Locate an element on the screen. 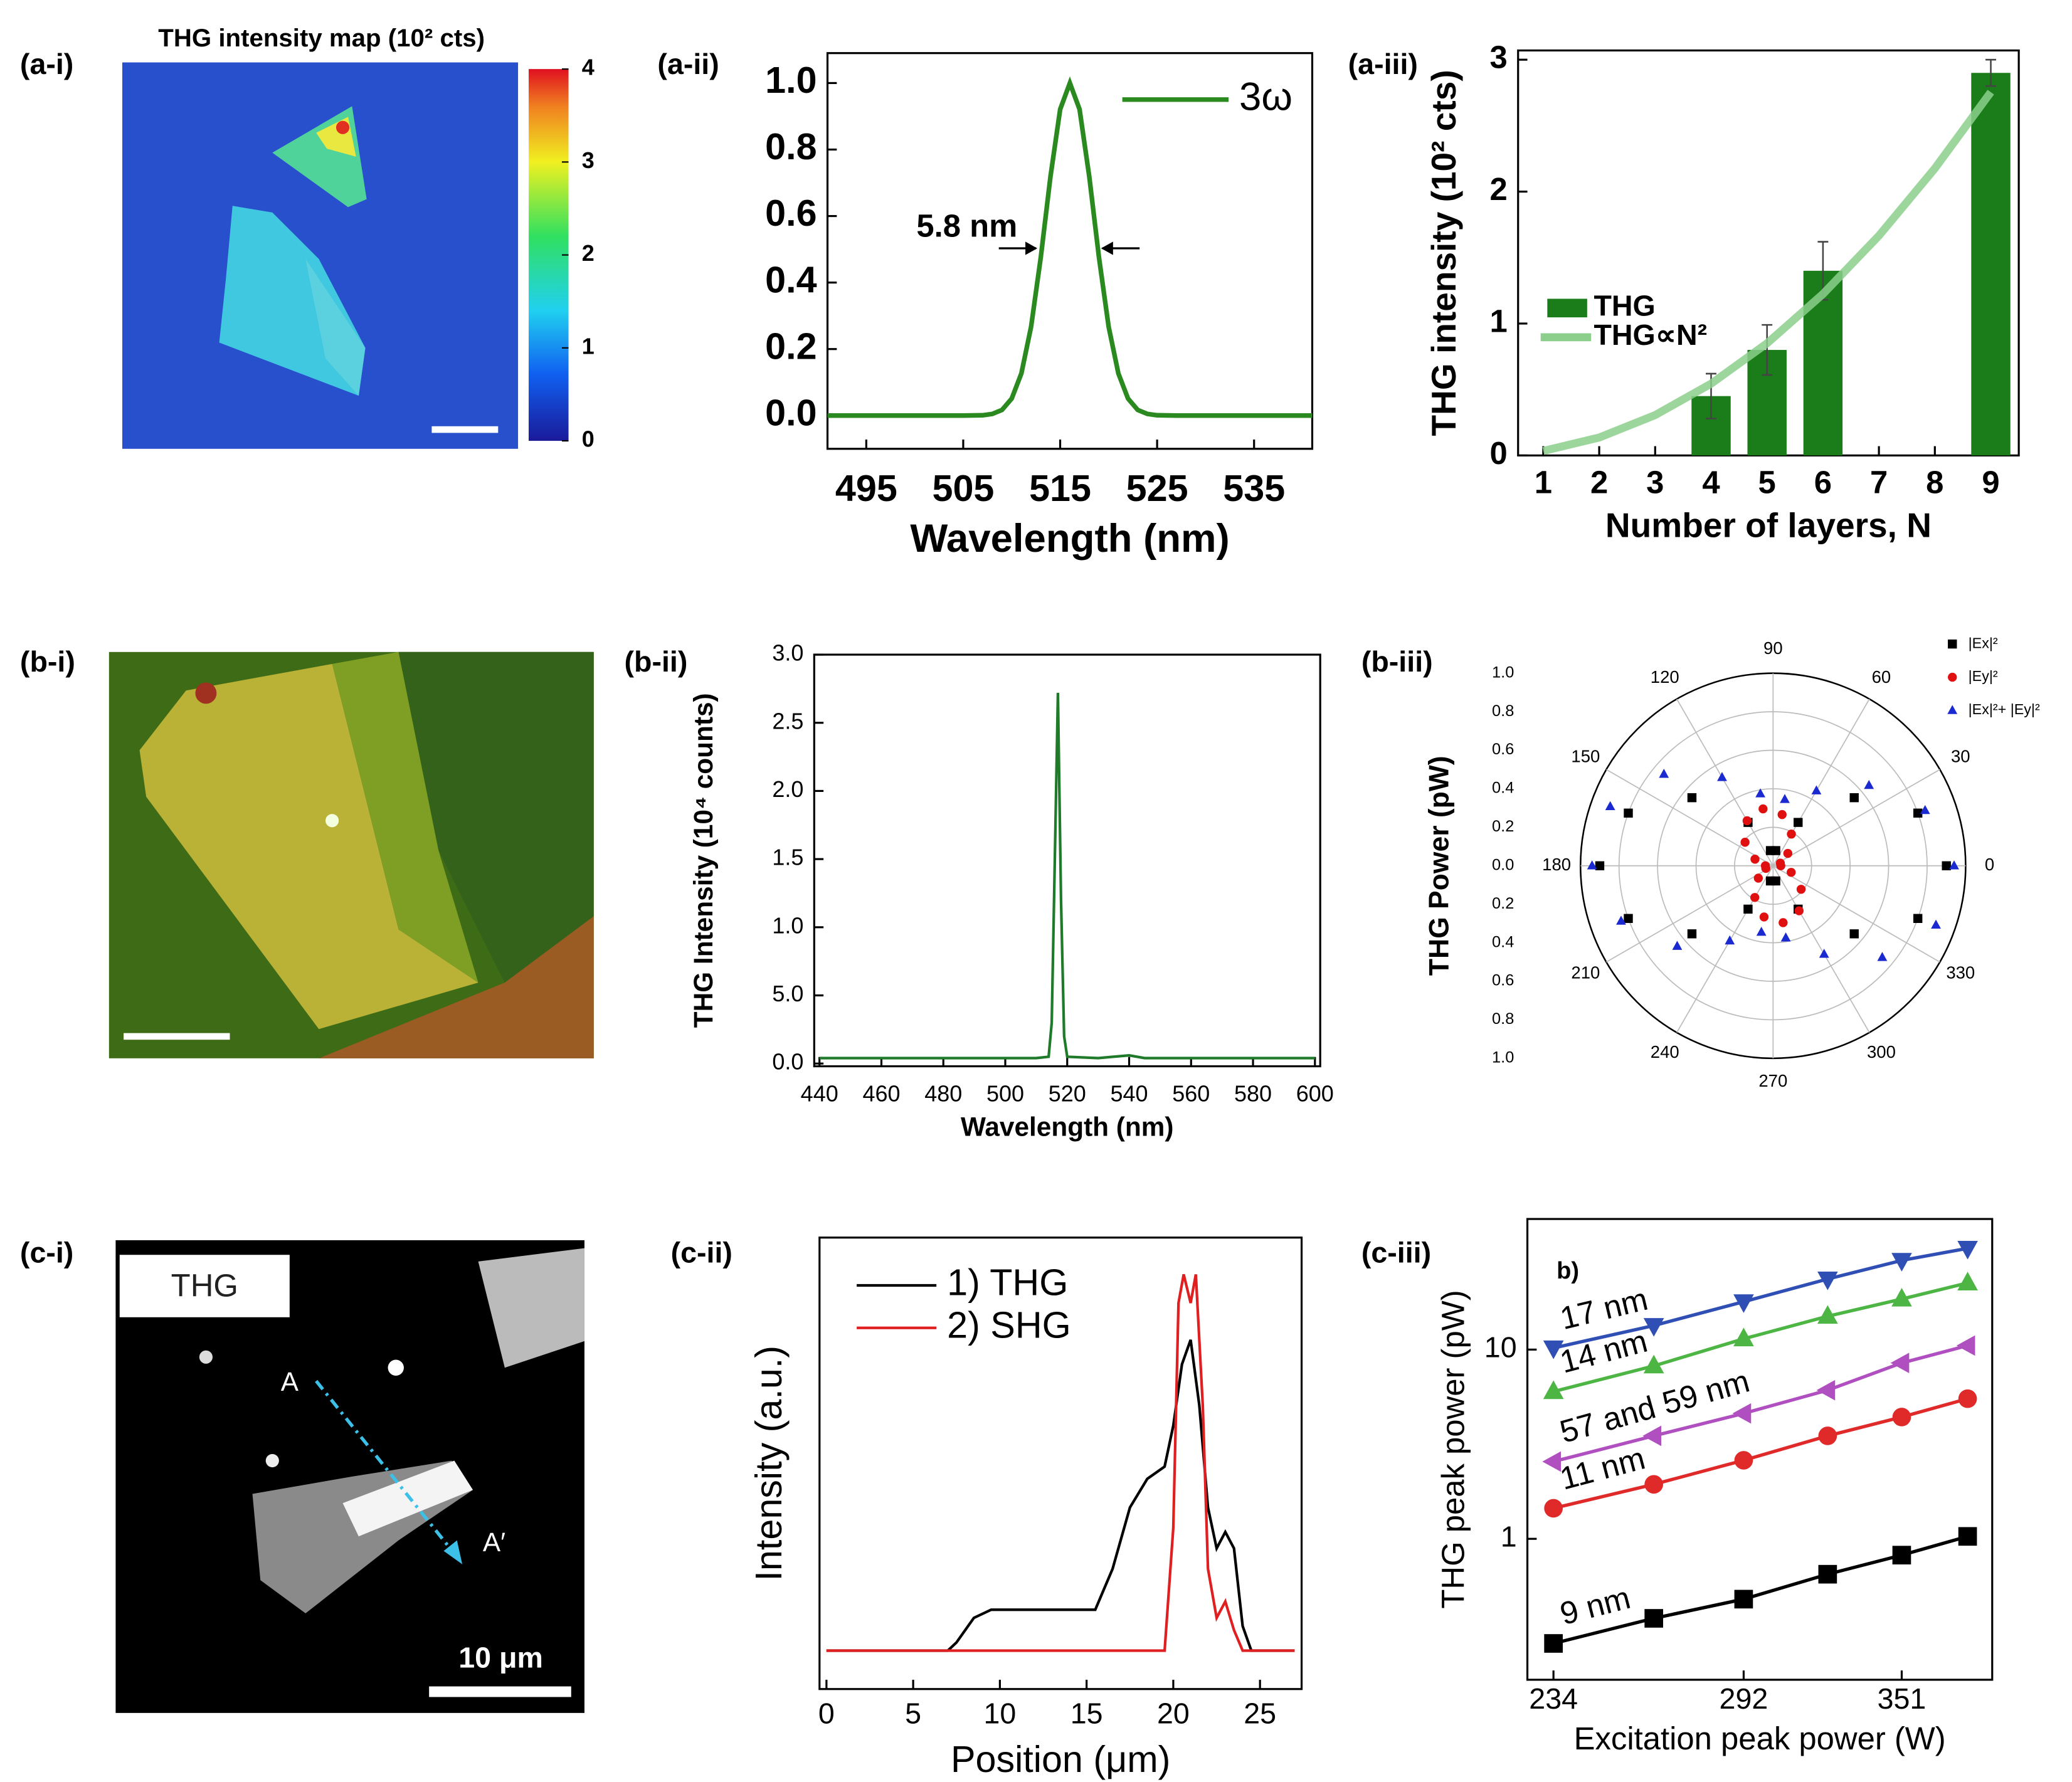 This screenshot has width=2072, height=1782. annotation-arrowhead is located at coordinates (1107, 248).